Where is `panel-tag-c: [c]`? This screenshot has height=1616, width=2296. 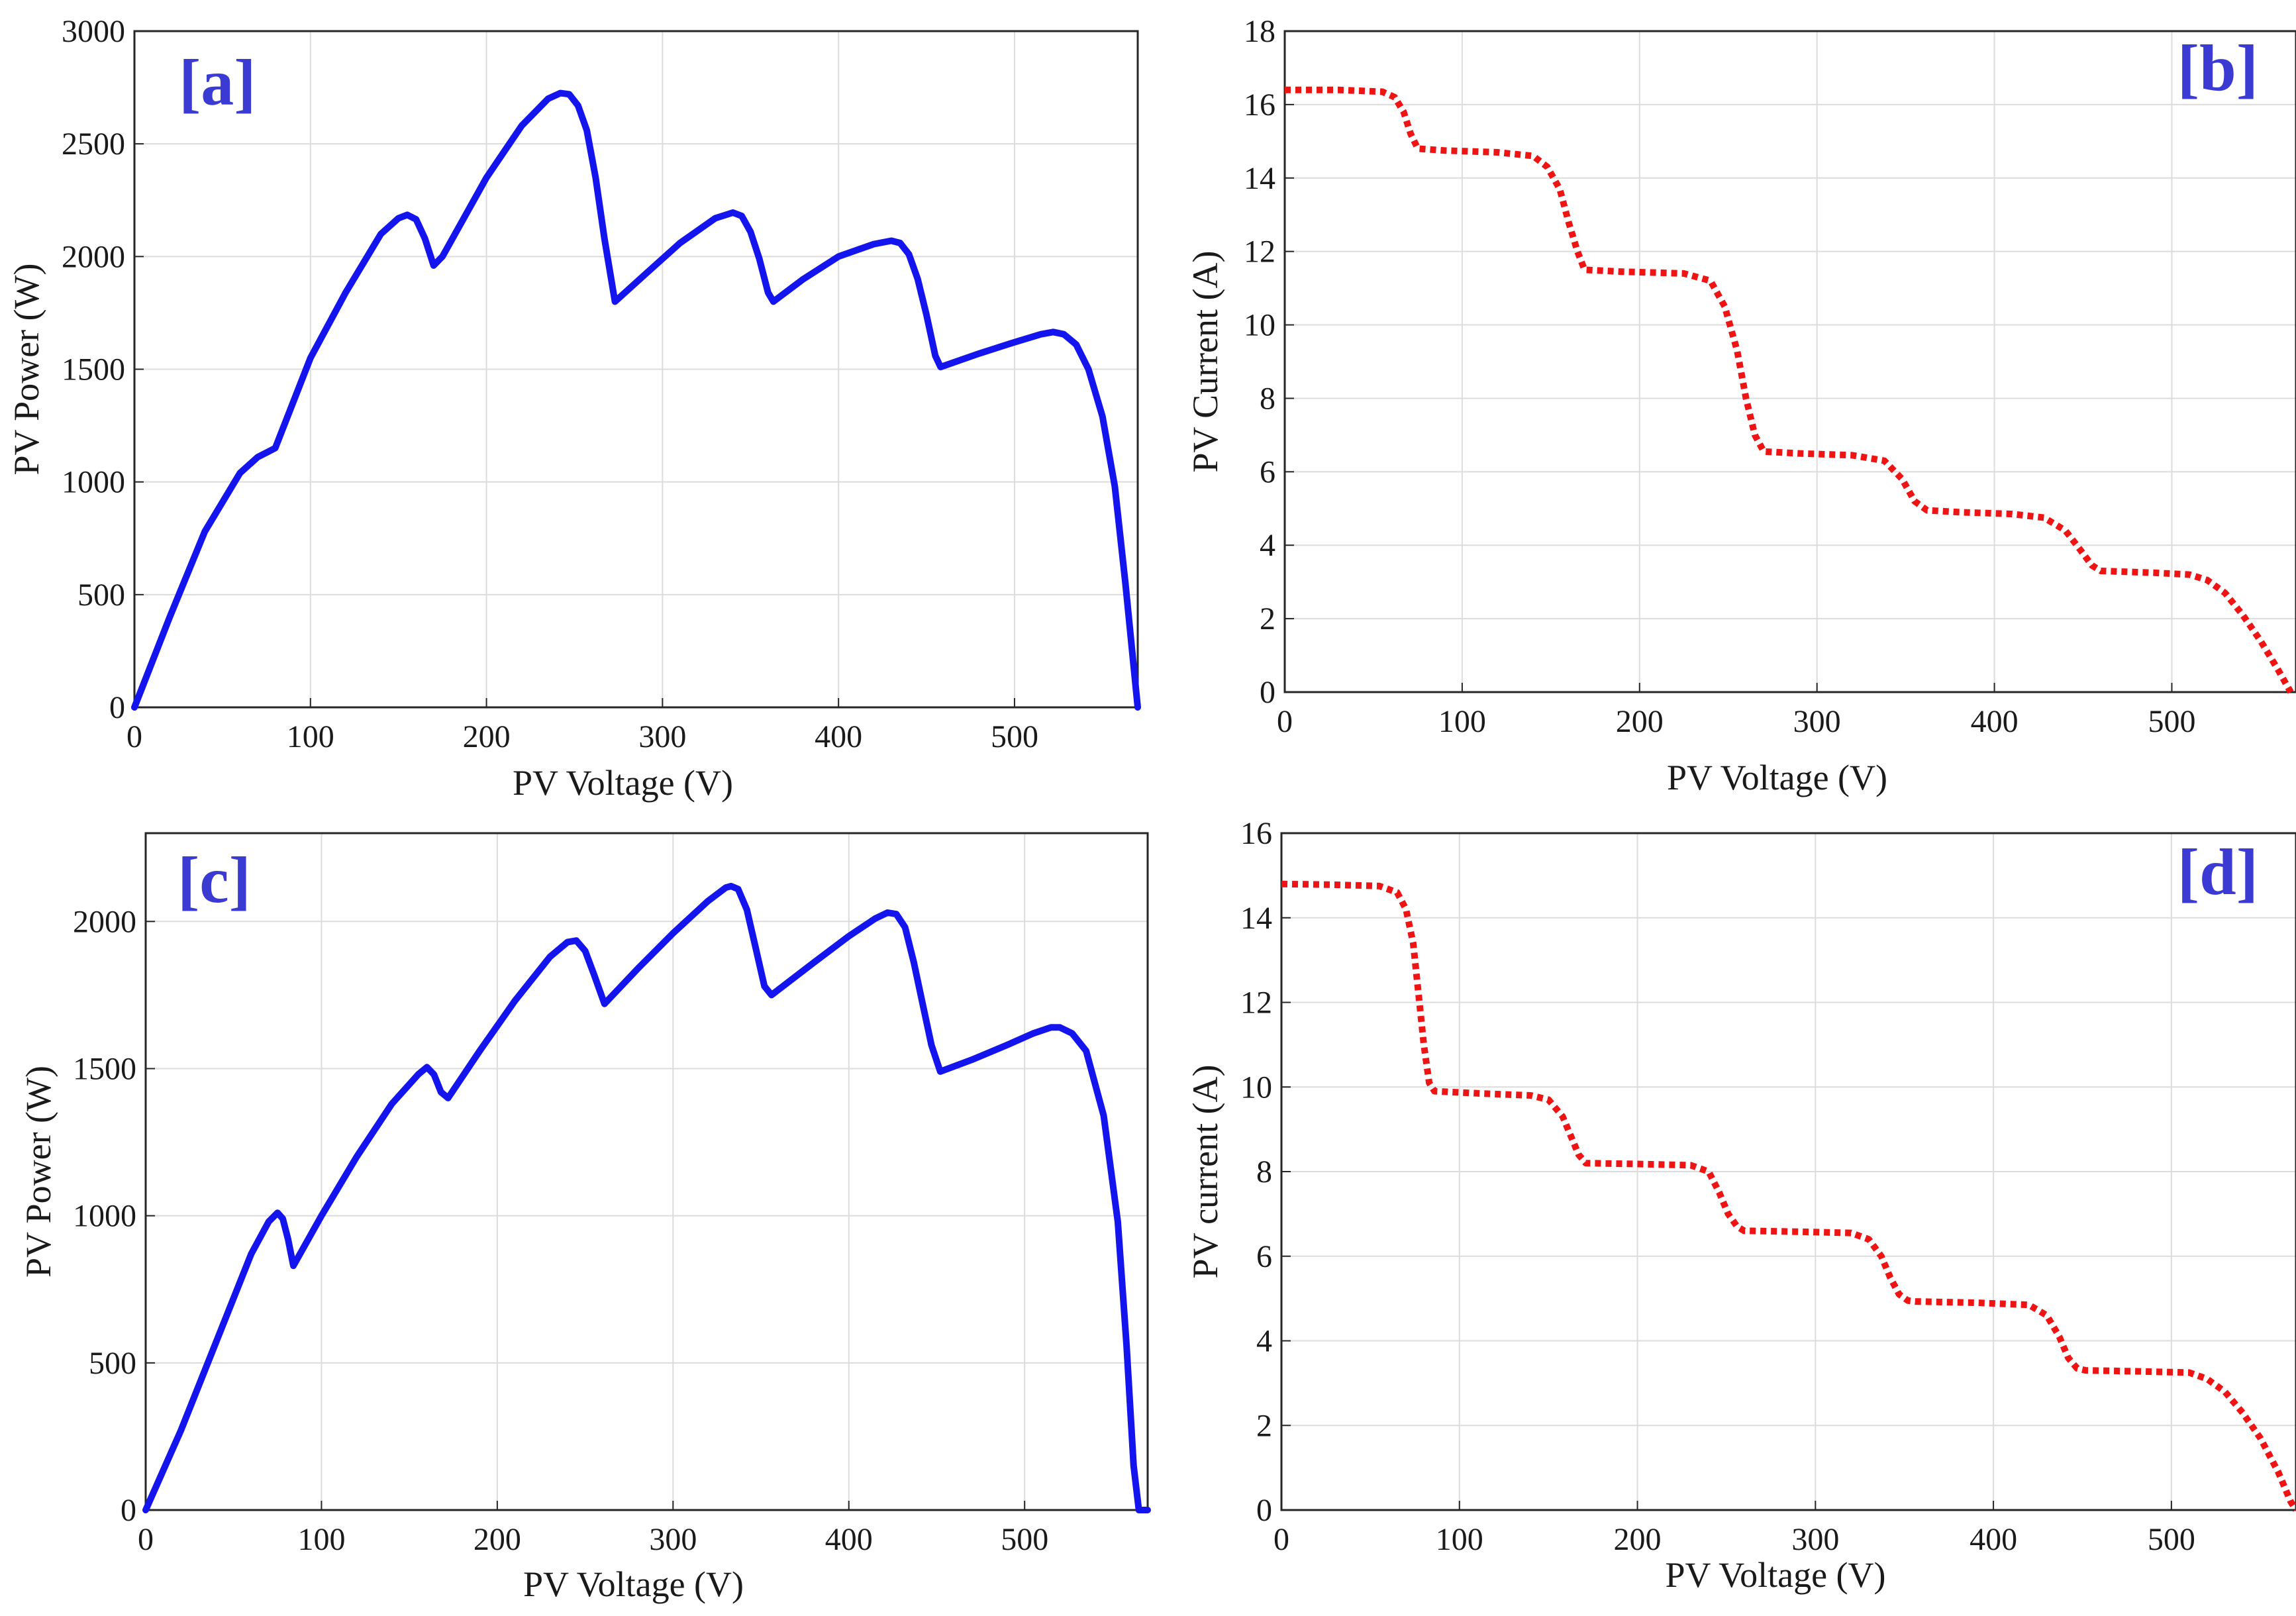 panel-tag-c: [c] is located at coordinates (214, 880).